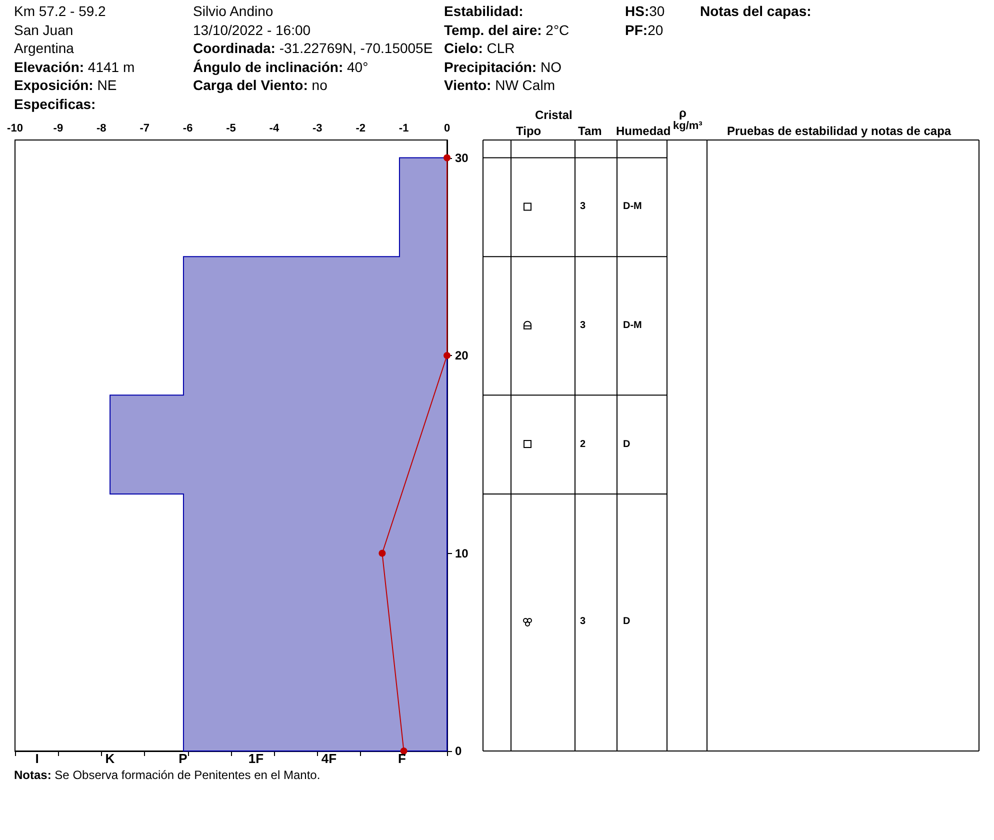  I want to click on text: Cristal, so click(553, 115).